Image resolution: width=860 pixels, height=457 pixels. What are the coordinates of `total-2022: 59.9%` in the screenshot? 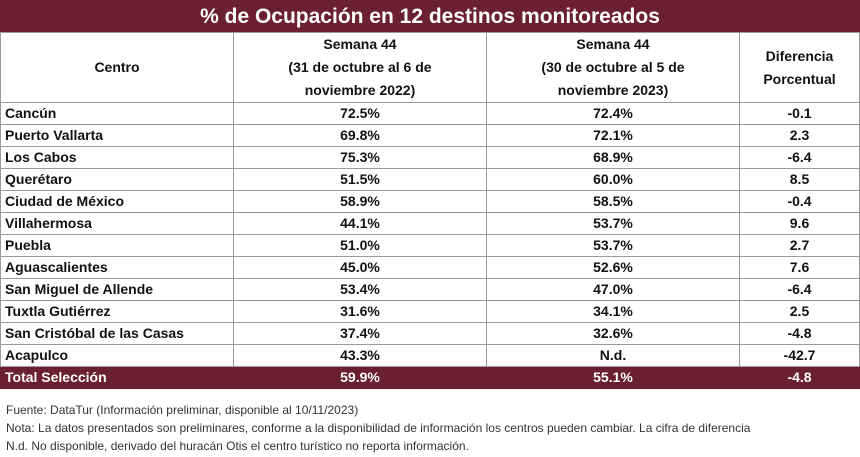 It's located at (360, 377).